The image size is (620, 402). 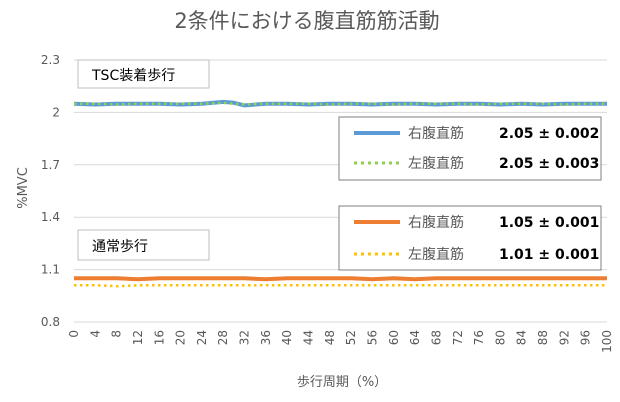 I want to click on x-tick-label: 56, so click(x=372, y=337).